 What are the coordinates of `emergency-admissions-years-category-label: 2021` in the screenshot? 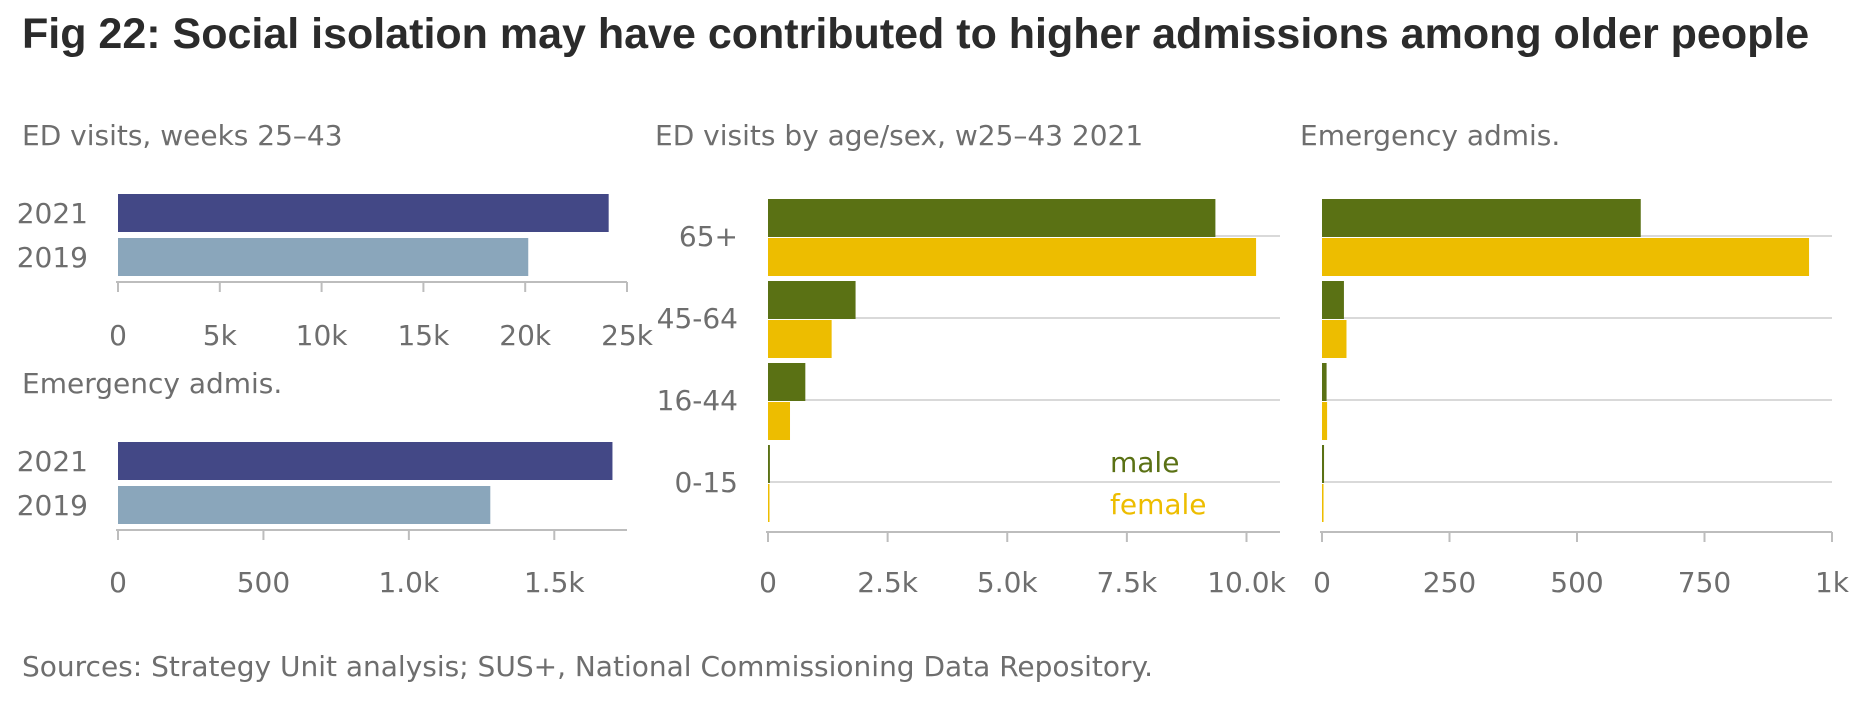 It's located at (52, 461).